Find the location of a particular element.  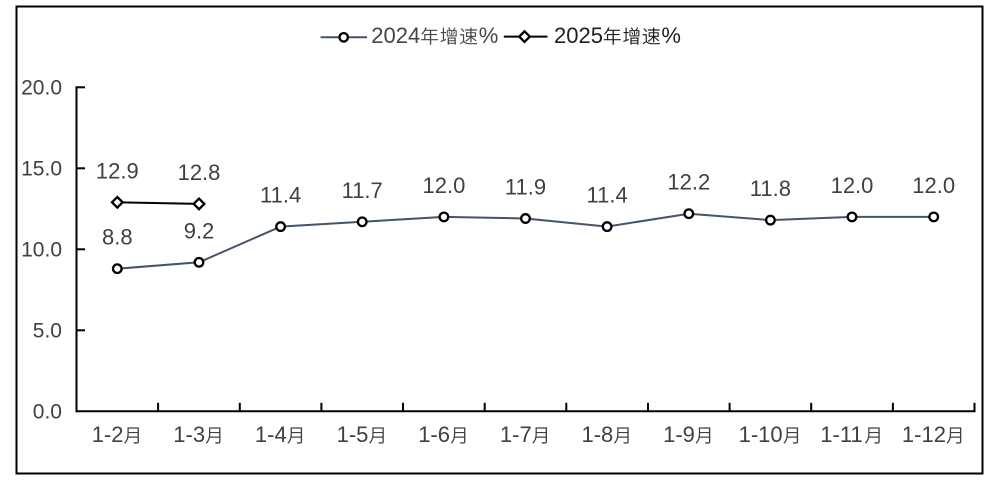

svg-text: 1-12 is located at coordinates (924, 434).